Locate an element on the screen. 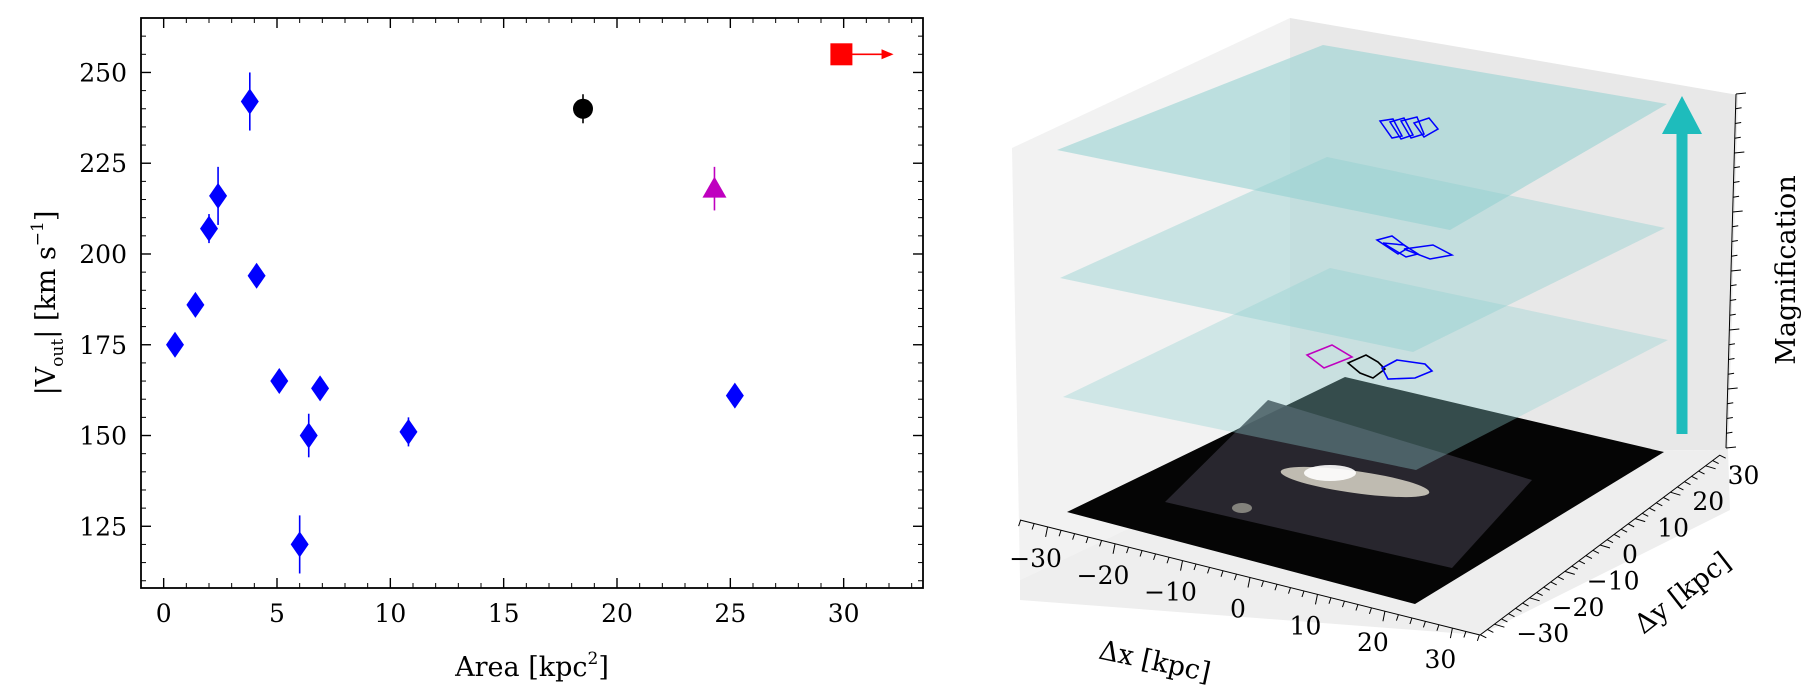  contour-magenta is located at coordinates (1329, 356).